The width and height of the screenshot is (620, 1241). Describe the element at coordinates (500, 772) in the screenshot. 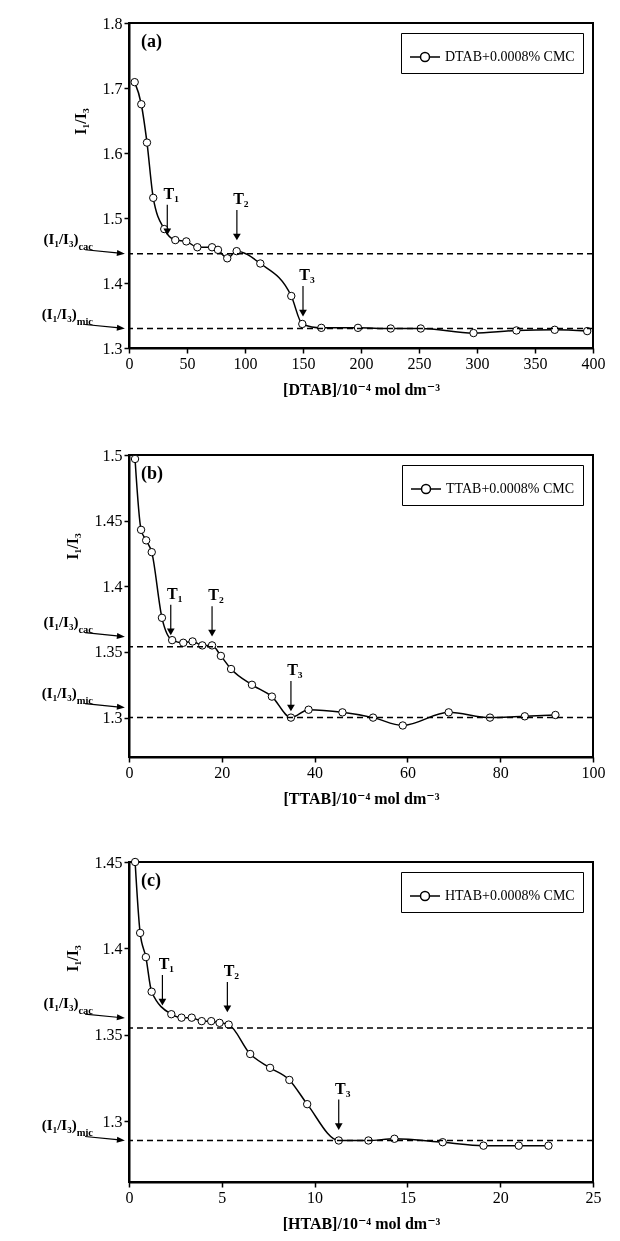

I see `x-tick-label: 80` at that location.